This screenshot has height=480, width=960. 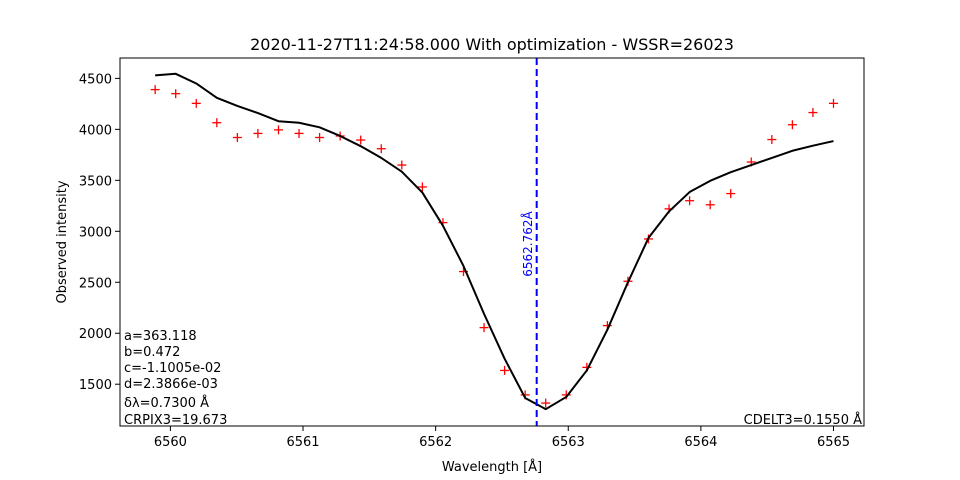 I want to click on x-axis: 6560 6561 6562 6563 6564 6565, so click(x=502, y=438).